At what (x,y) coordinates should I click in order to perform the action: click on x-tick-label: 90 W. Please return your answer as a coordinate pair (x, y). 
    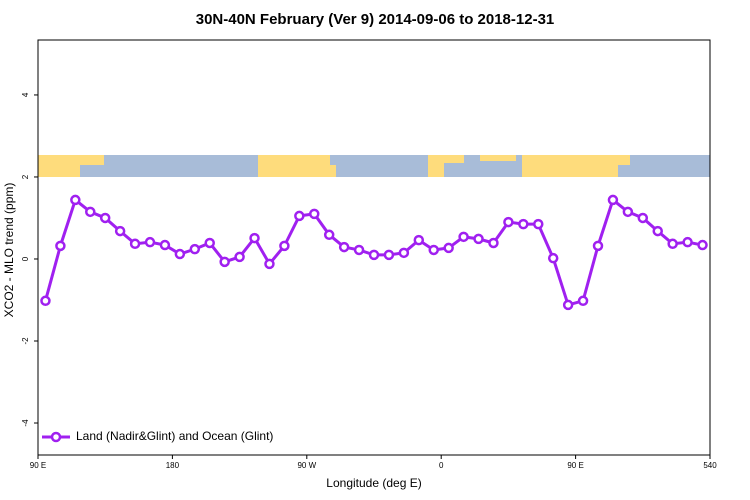
    Looking at the image, I should click on (306, 465).